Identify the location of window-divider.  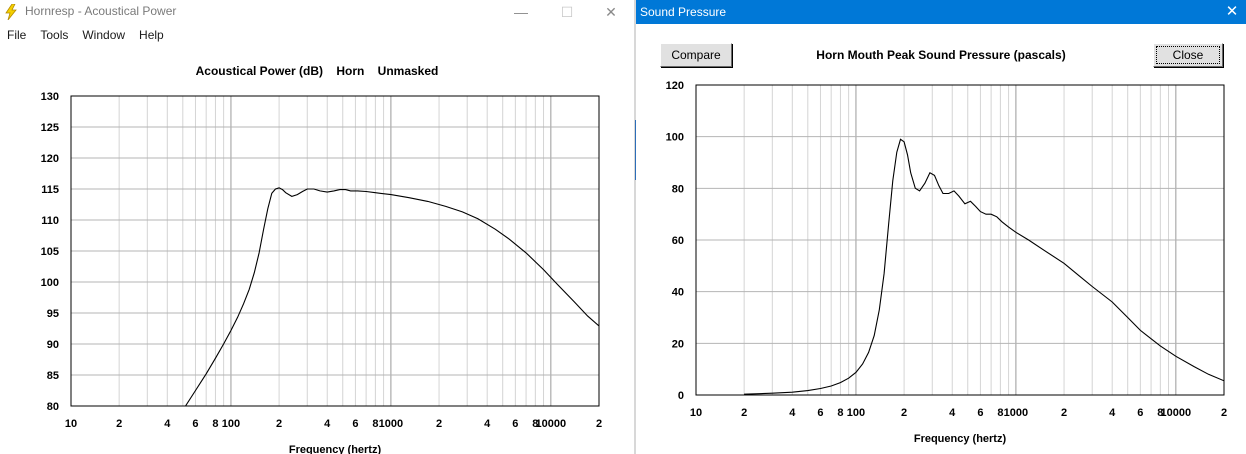
(635, 227).